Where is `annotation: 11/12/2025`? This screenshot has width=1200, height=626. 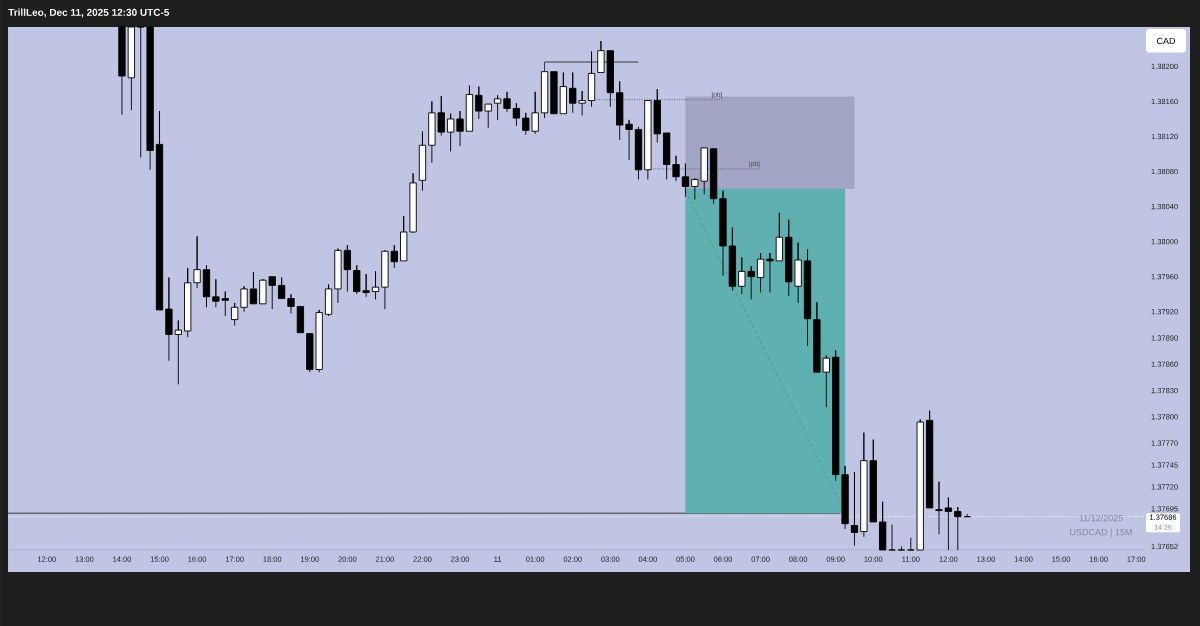 annotation: 11/12/2025 is located at coordinates (1101, 518).